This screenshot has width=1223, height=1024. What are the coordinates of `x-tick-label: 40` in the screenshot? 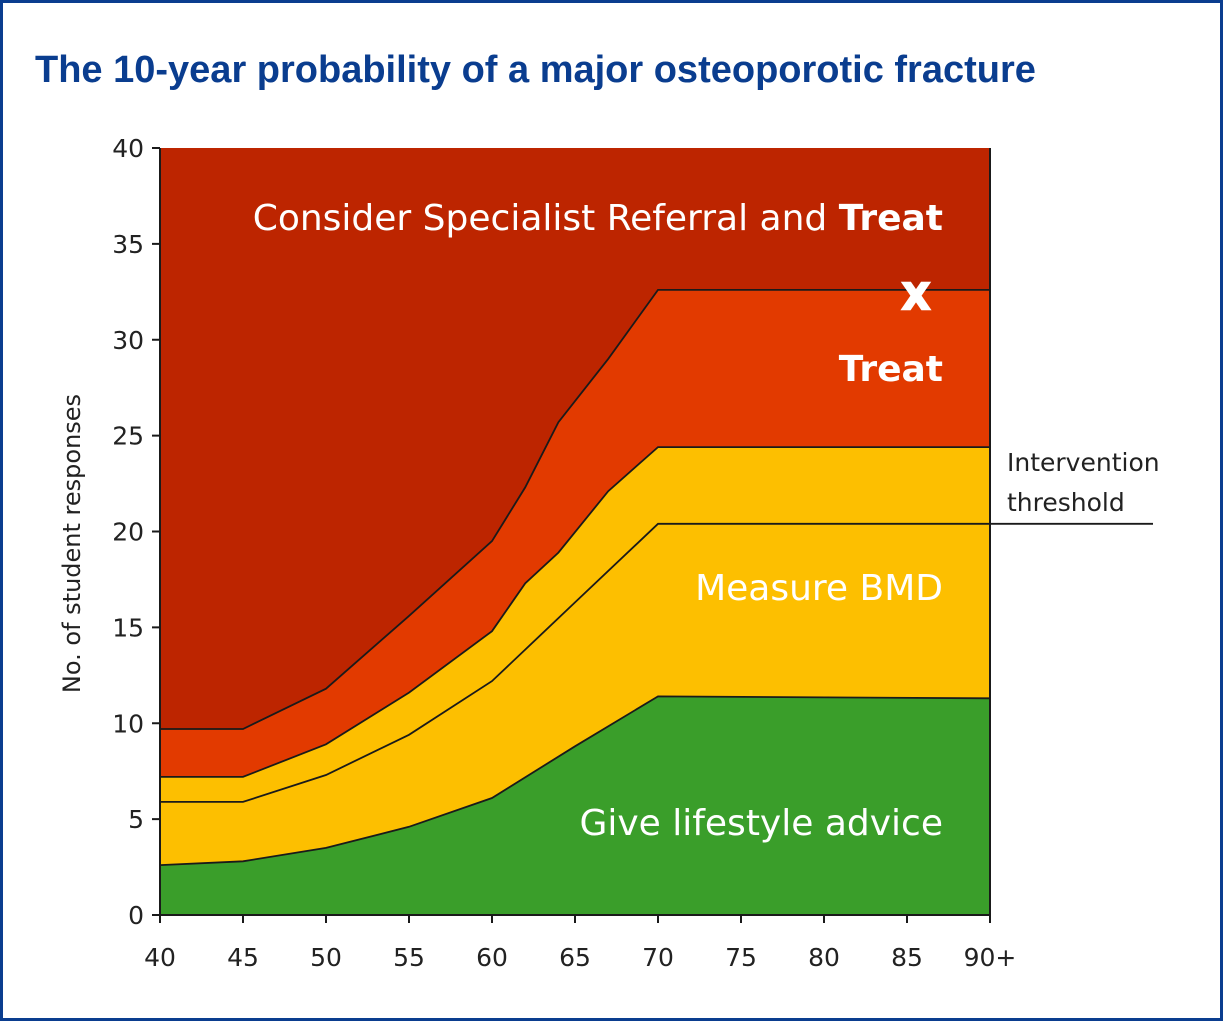 It's located at (160, 957).